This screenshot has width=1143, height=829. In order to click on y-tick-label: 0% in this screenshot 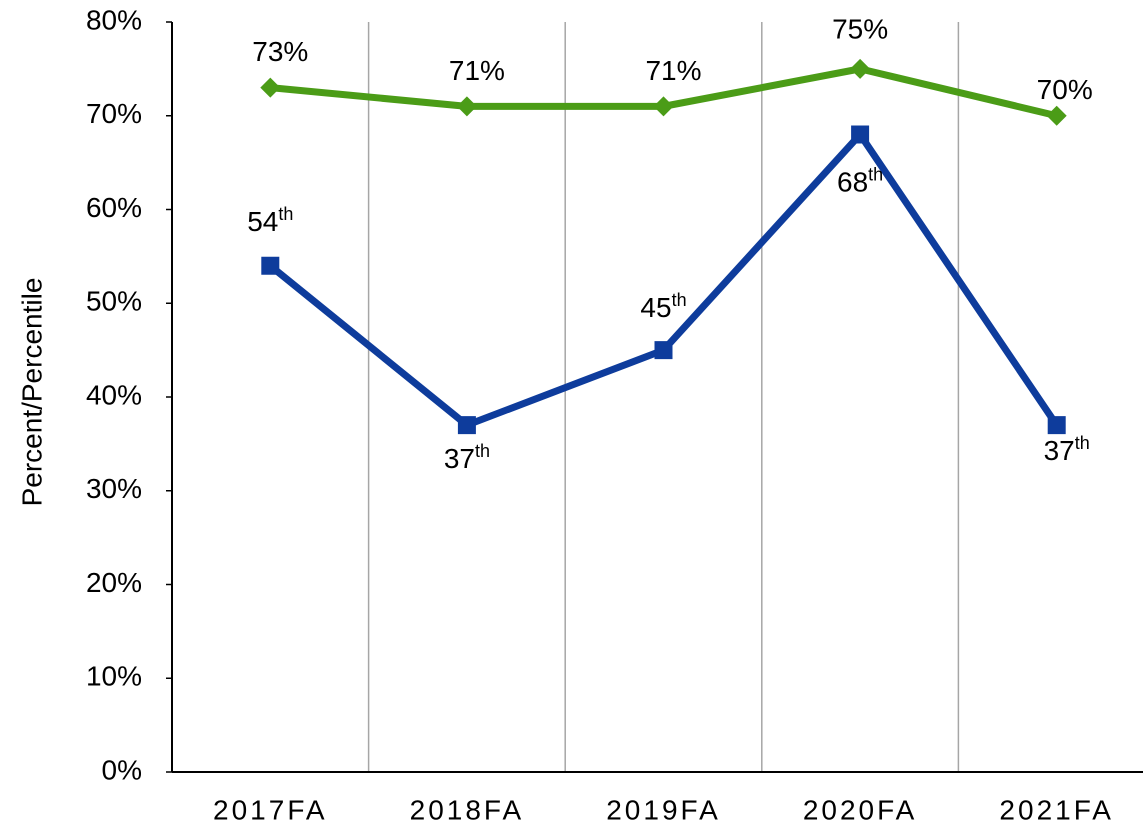, I will do `click(122, 769)`.